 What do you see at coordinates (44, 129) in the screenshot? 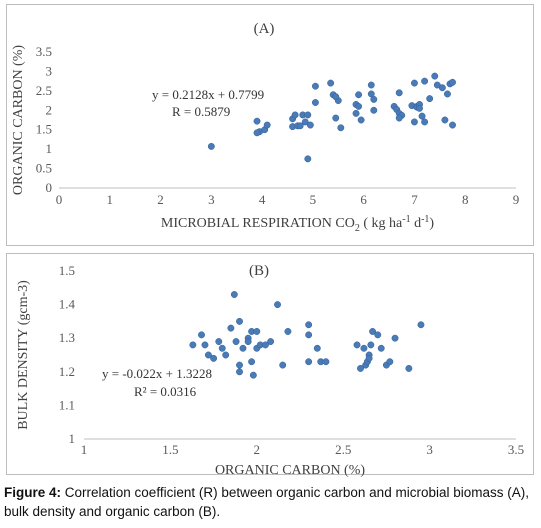
I see `chart-a-y-tick-label: 1.5` at bounding box center [44, 129].